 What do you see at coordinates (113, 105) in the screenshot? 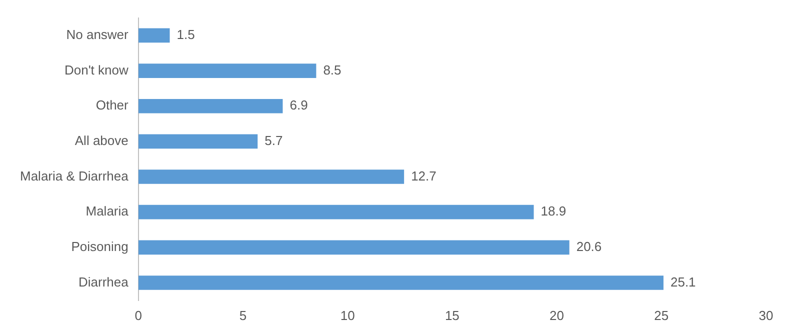
I see `y-tick-label: Other` at bounding box center [113, 105].